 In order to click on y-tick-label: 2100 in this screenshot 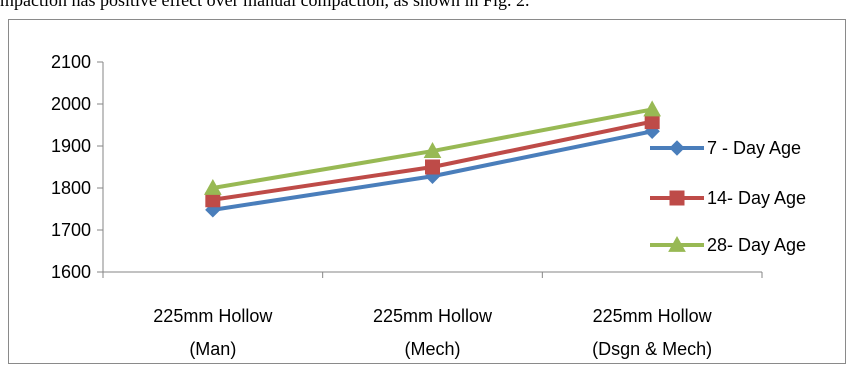, I will do `click(71, 62)`.